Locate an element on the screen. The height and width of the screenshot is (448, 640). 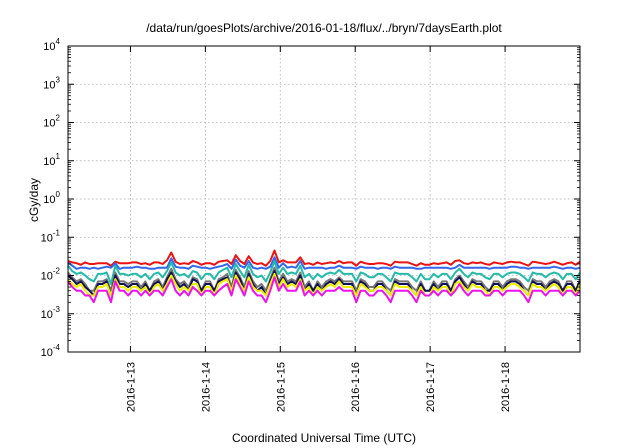
y-tick-label: 10⁴ is located at coordinates (51, 45).